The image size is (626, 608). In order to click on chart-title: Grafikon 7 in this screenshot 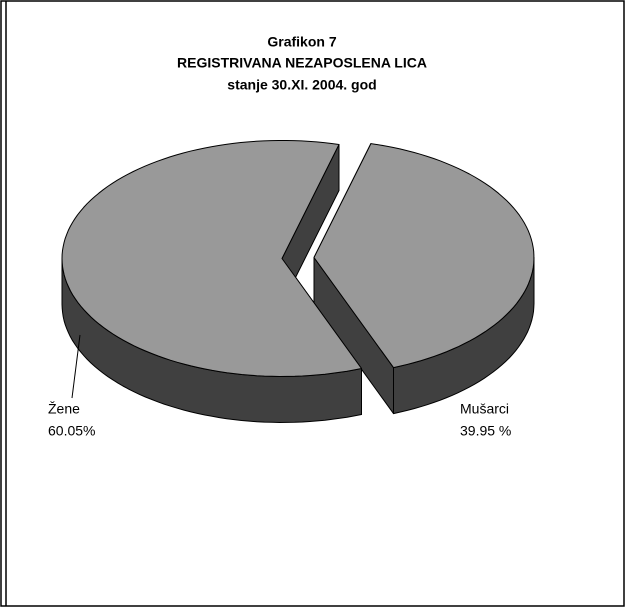, I will do `click(301, 42)`.